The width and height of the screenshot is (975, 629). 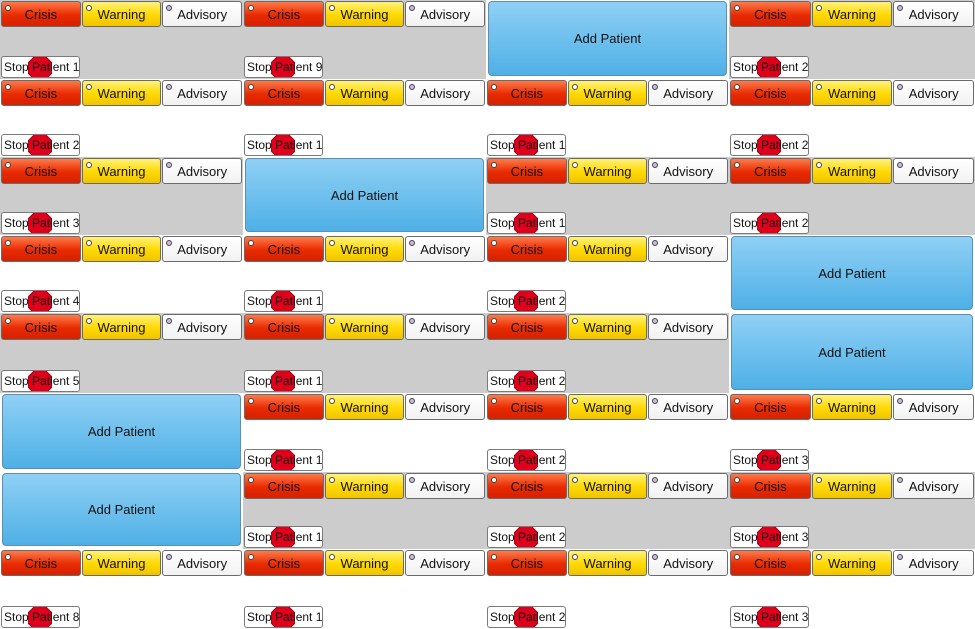 I want to click on stop-patient-button: Stop Patient 15, so click(x=283, y=537).